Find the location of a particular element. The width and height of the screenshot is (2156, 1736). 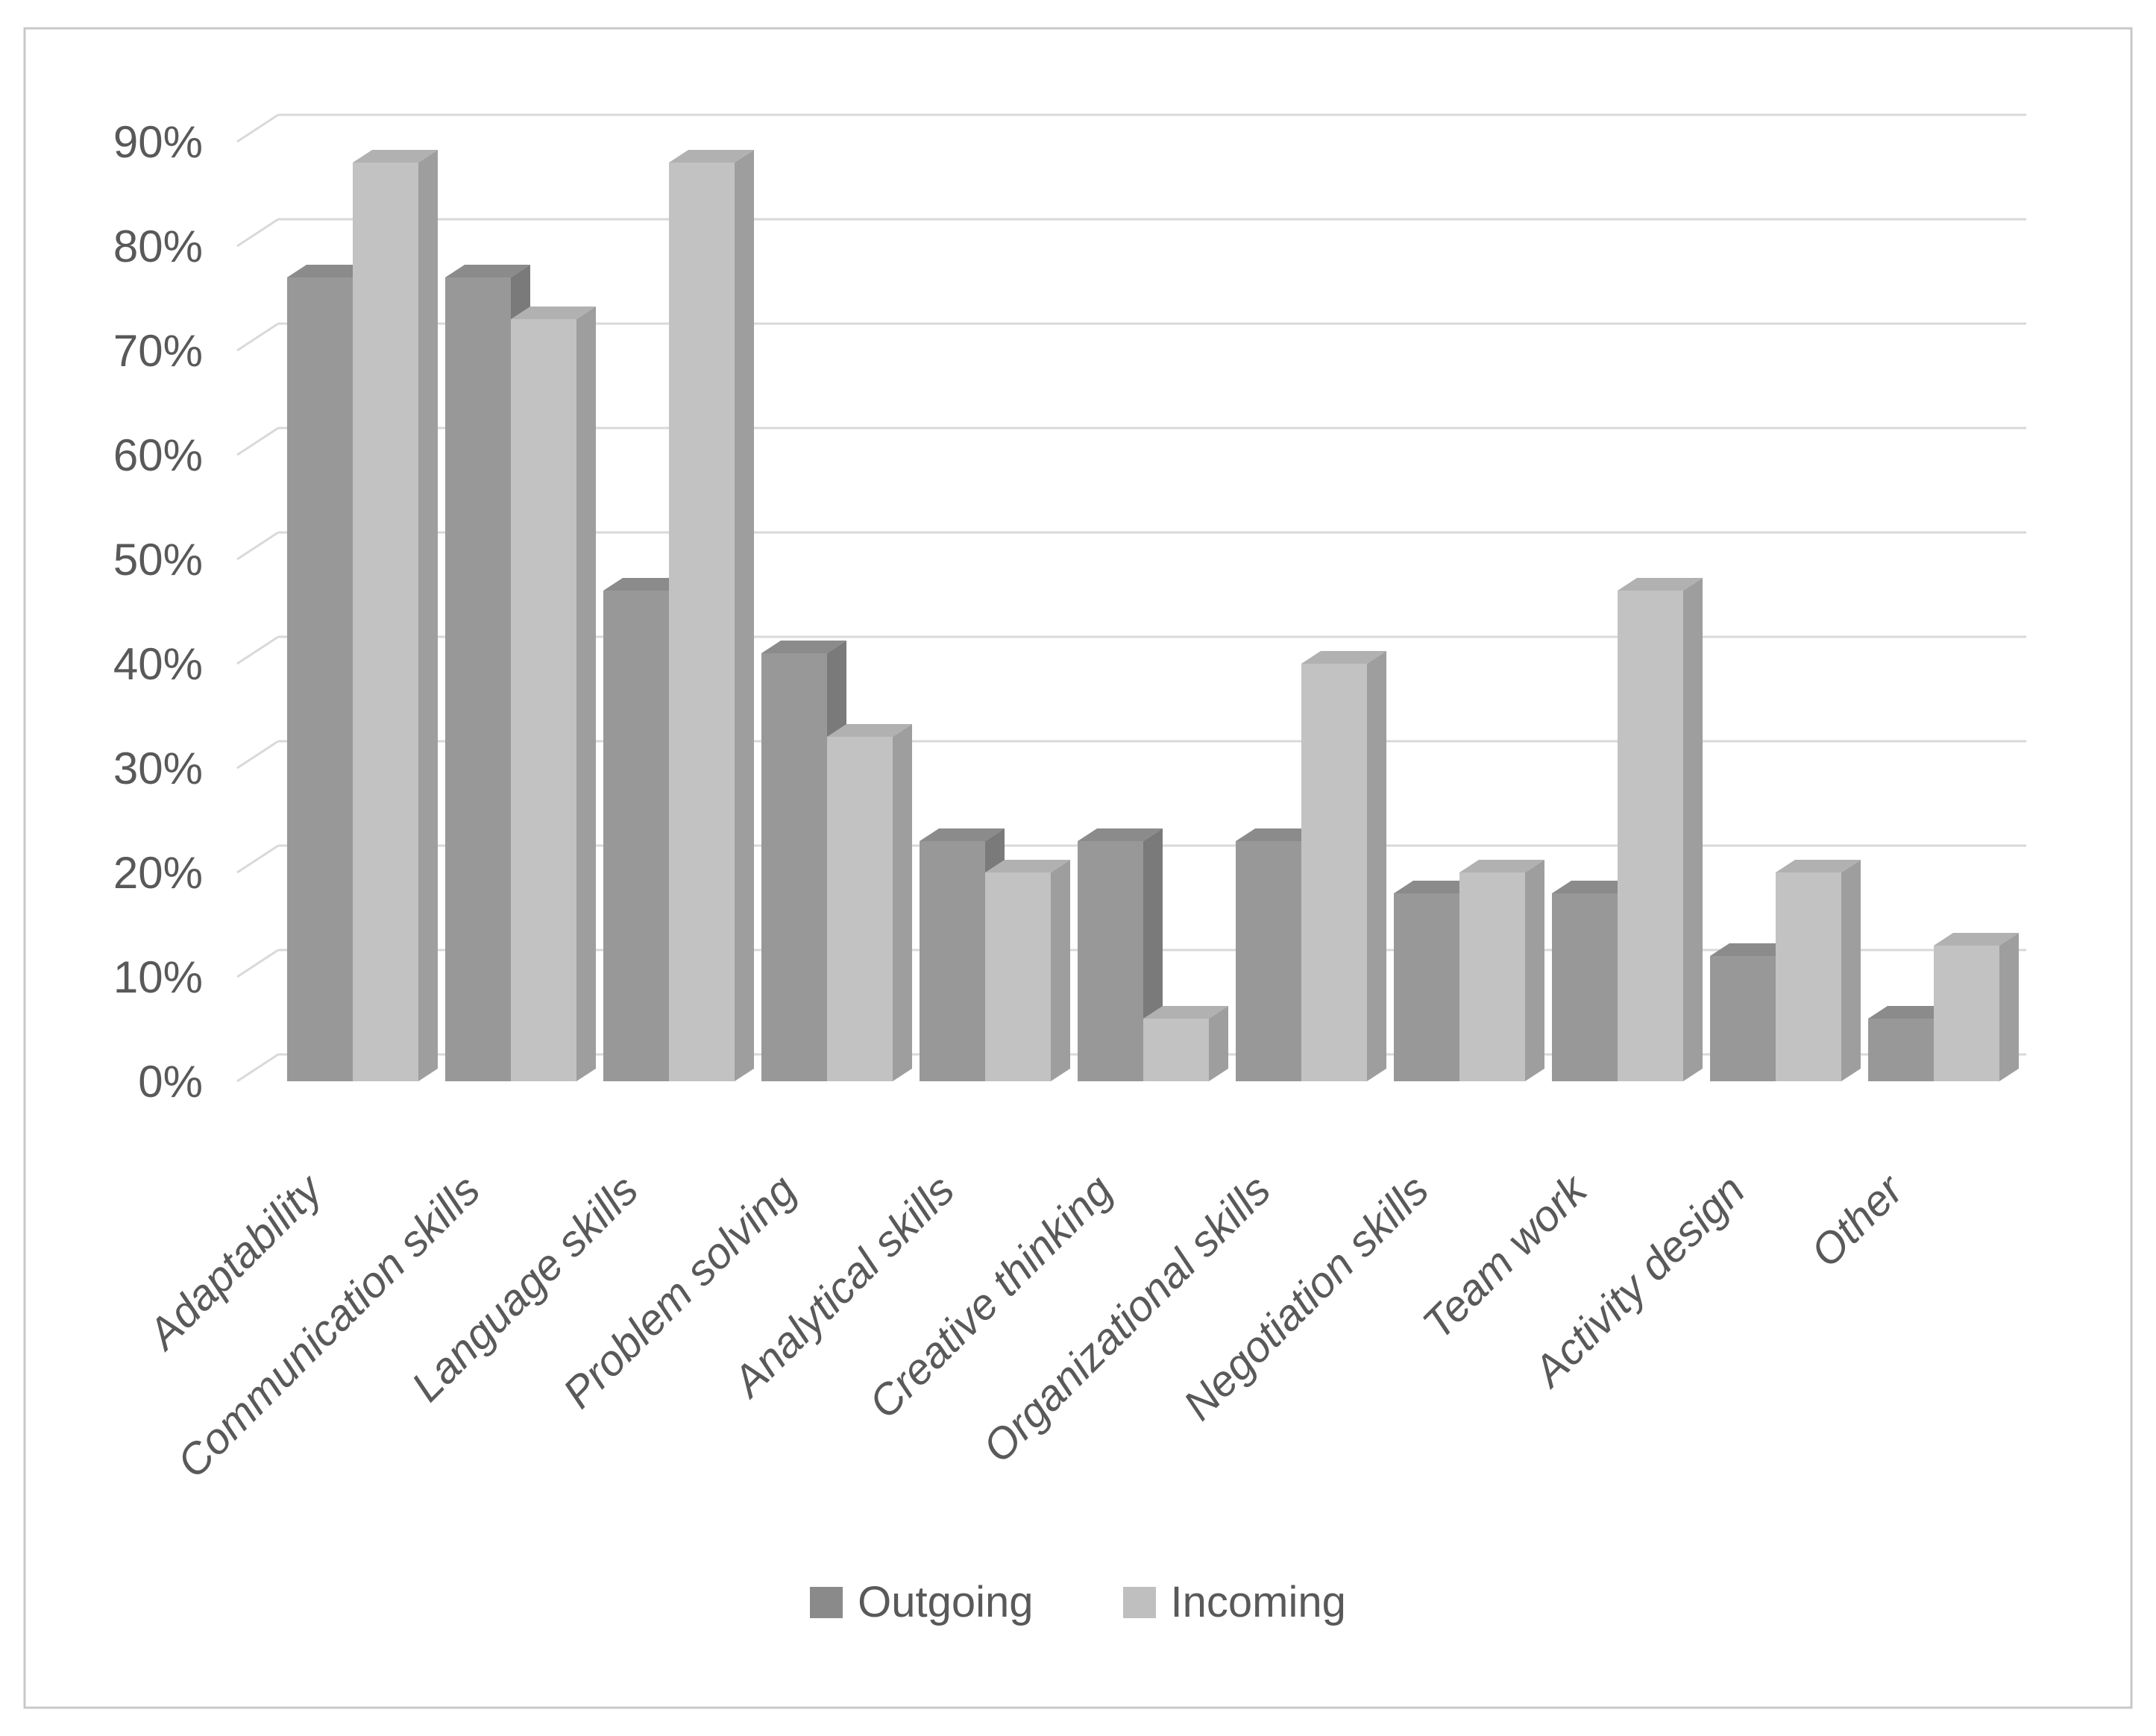

bar-incoming-organizational-skills is located at coordinates (1343, 866).